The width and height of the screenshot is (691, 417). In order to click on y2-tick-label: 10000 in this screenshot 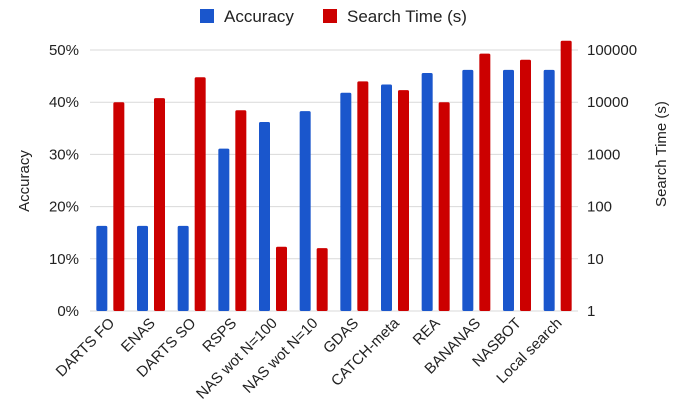, I will do `click(608, 102)`.